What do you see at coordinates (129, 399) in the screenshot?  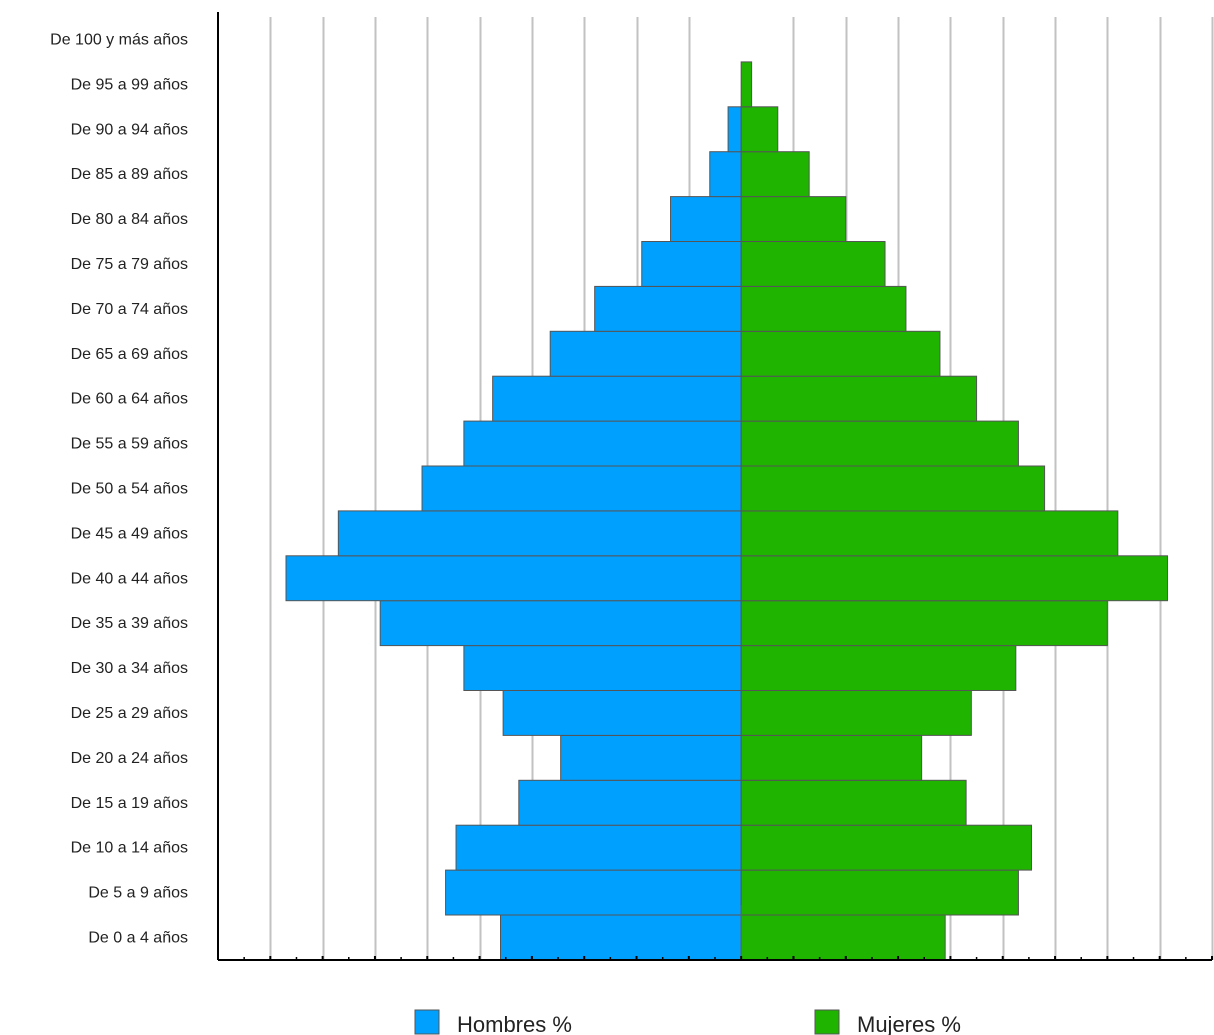 I see `category-label: De 60 a 64 años` at bounding box center [129, 399].